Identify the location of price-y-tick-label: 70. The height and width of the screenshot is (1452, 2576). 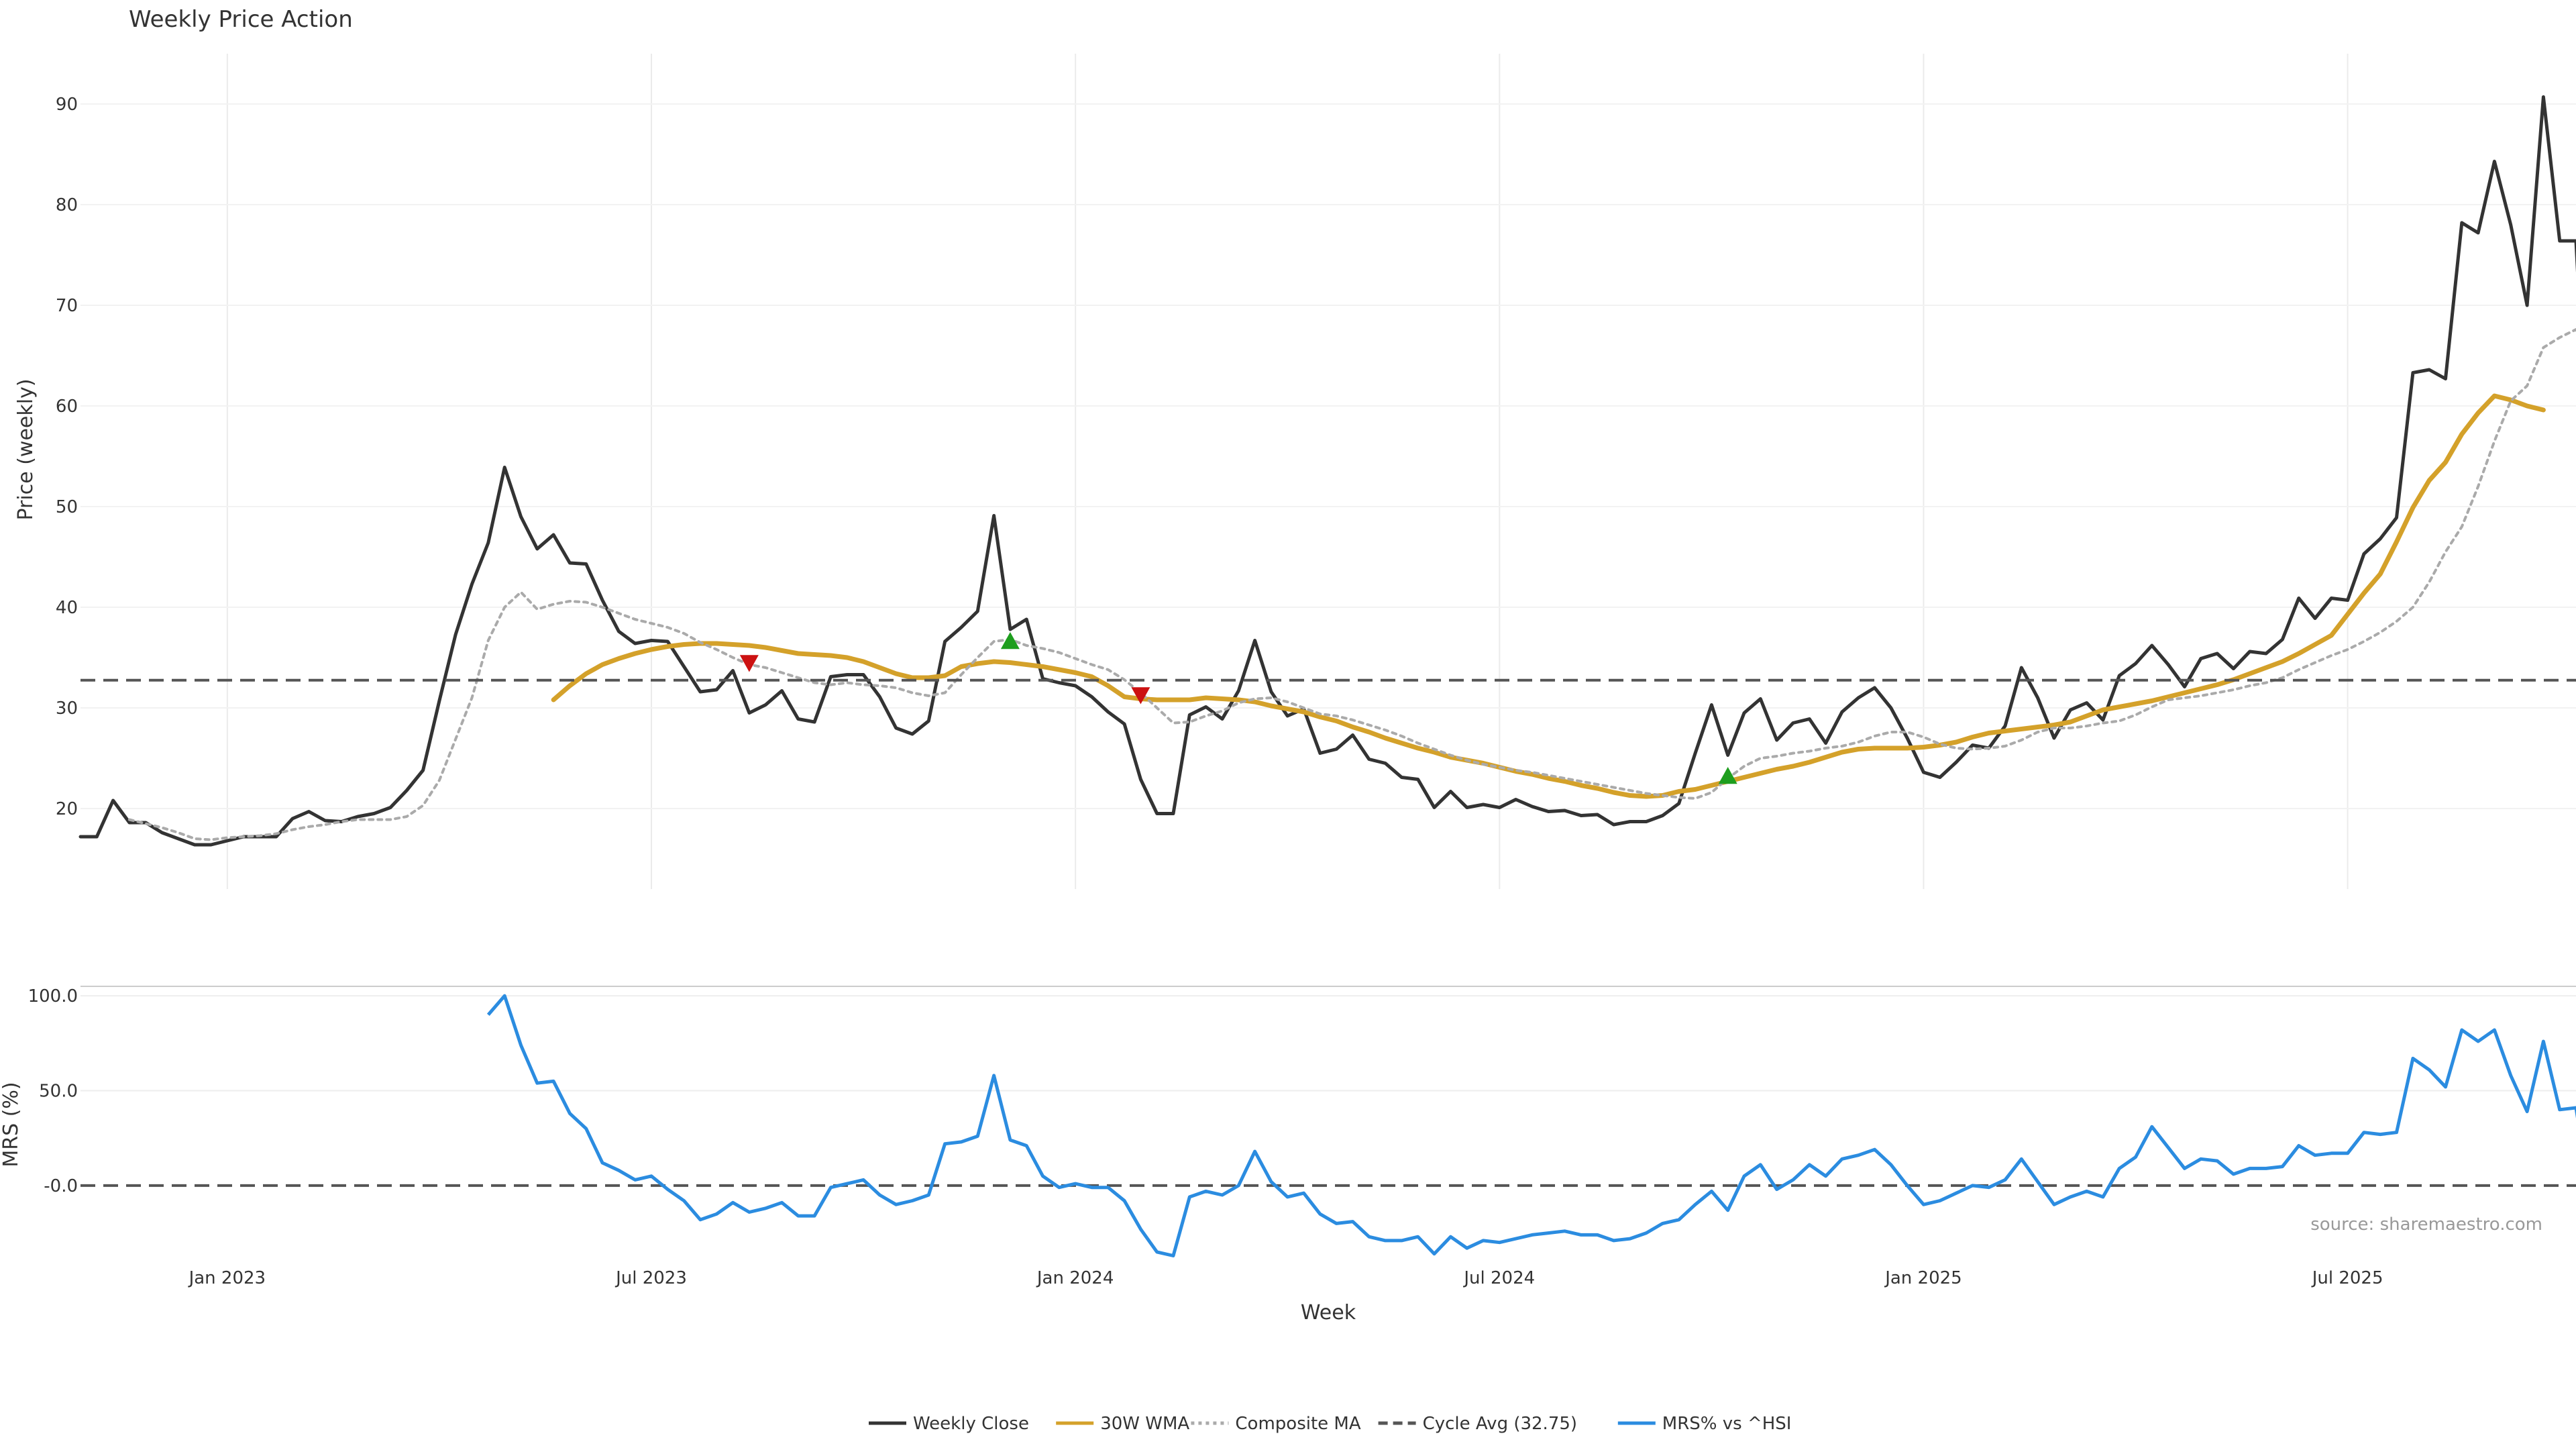
(67, 306).